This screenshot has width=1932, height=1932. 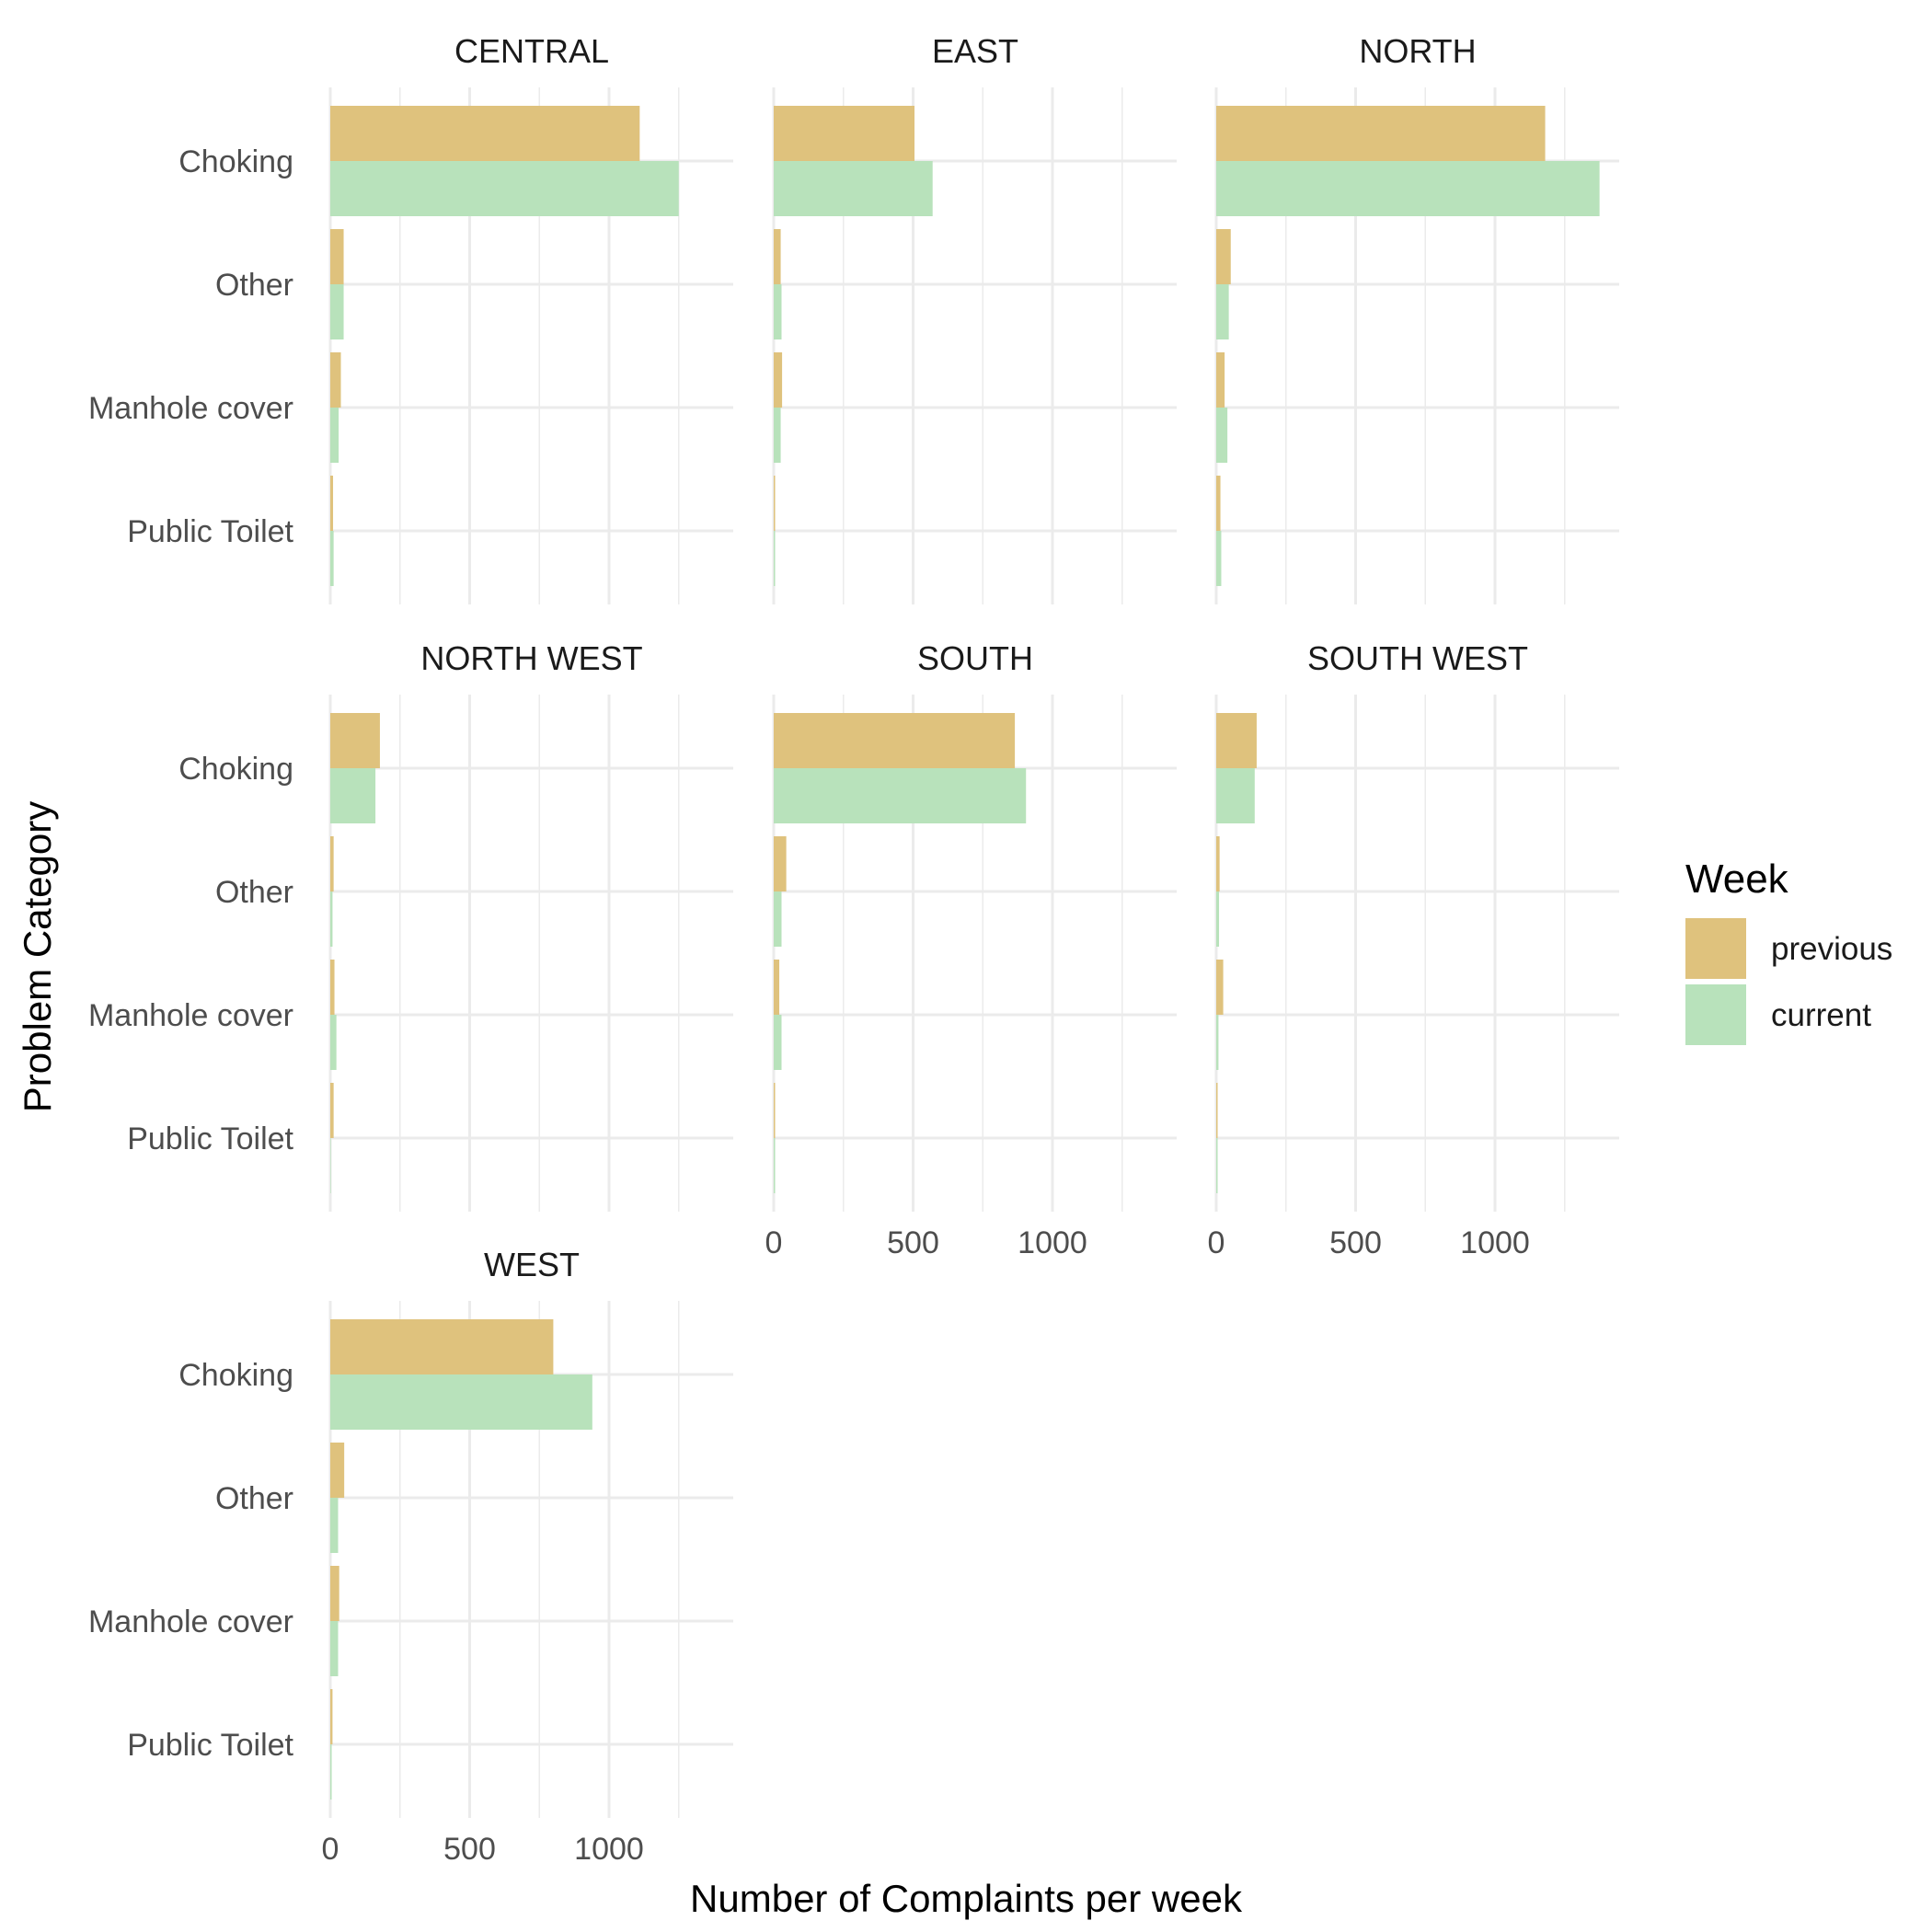 I want to click on facet-title: SOUTH, so click(x=975, y=658).